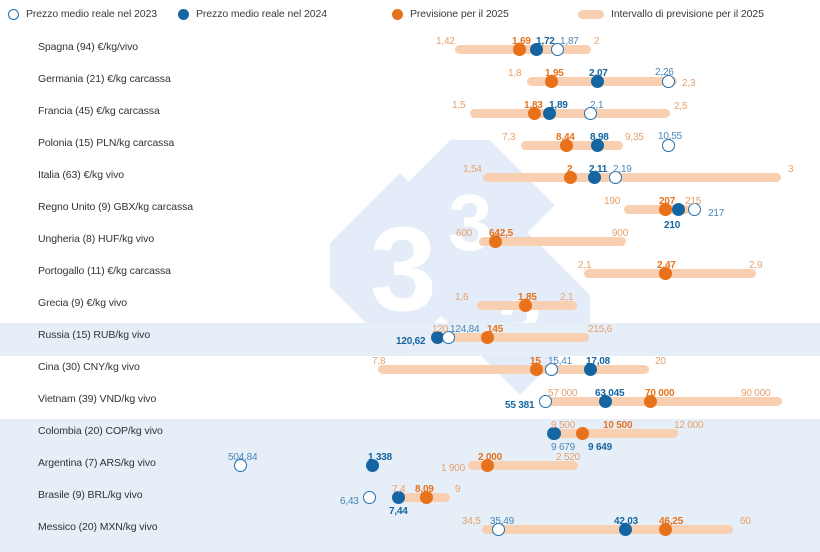 The width and height of the screenshot is (820, 552). I want to click on row-label: Russia (15) RUB/kg vivo, so click(94, 335).